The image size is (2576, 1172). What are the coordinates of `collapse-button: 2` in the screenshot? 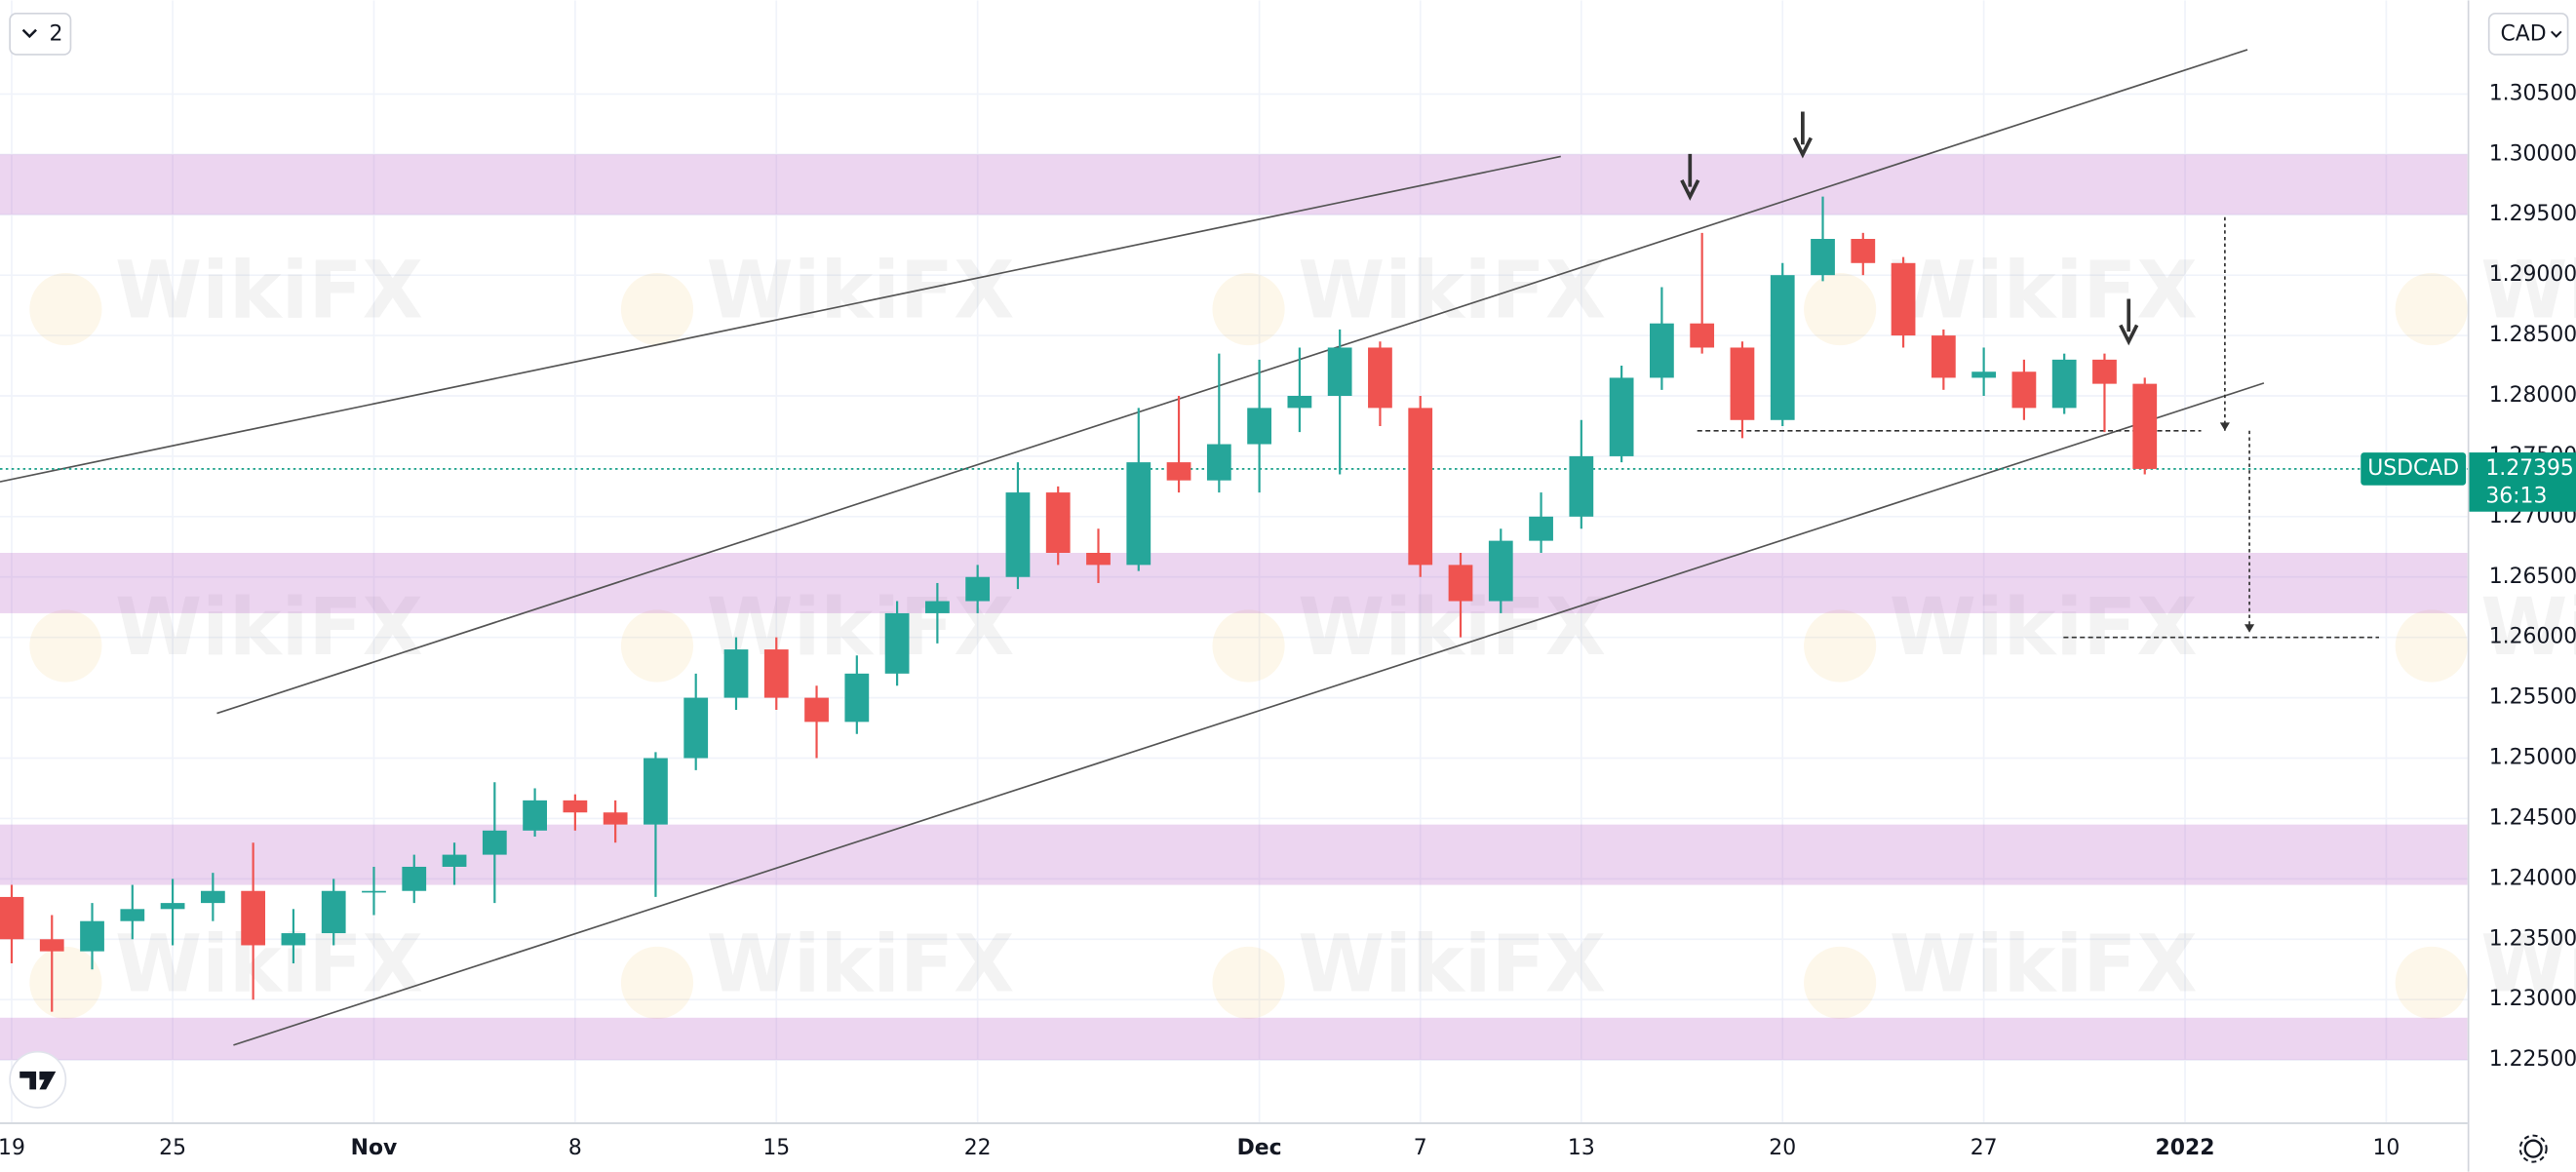 It's located at (40, 34).